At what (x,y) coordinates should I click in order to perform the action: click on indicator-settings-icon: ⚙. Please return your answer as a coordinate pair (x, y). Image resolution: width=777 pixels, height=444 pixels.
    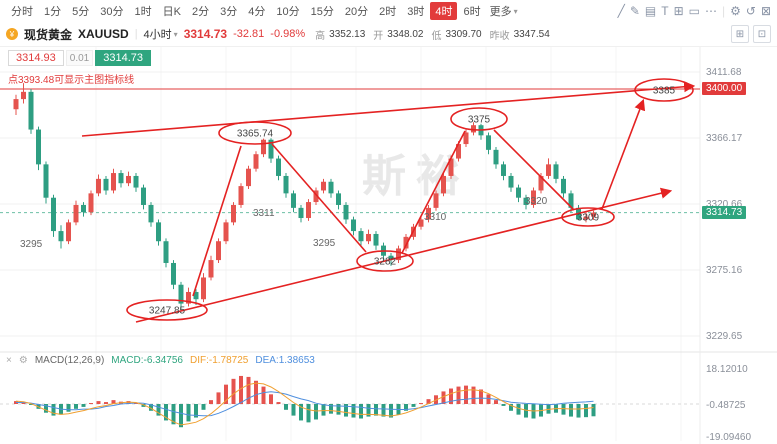
    Looking at the image, I should click on (23, 360).